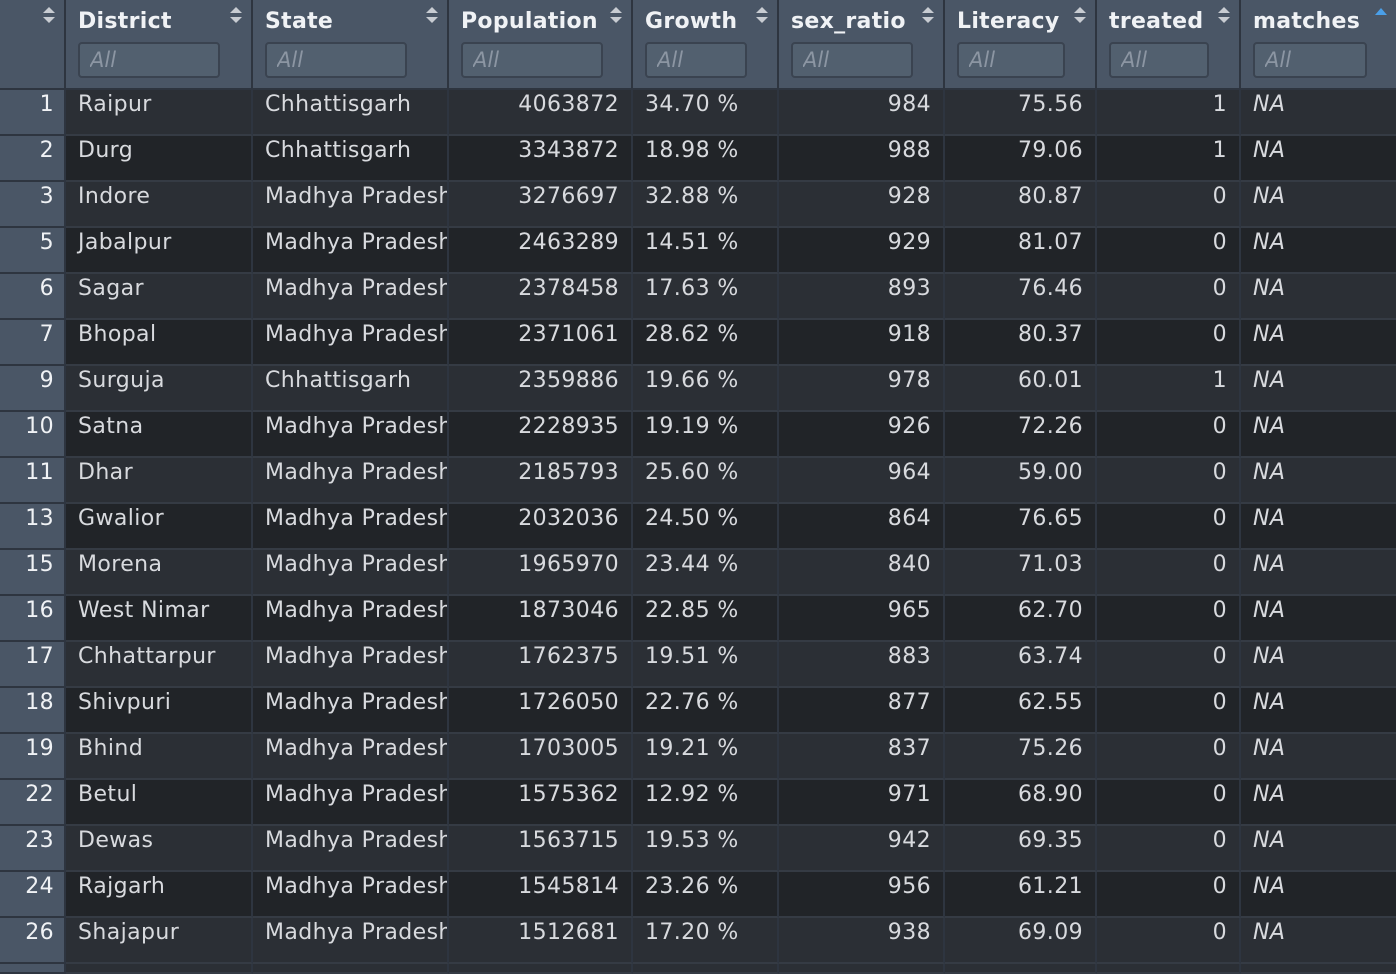  I want to click on treated-filter-input, so click(1159, 60).